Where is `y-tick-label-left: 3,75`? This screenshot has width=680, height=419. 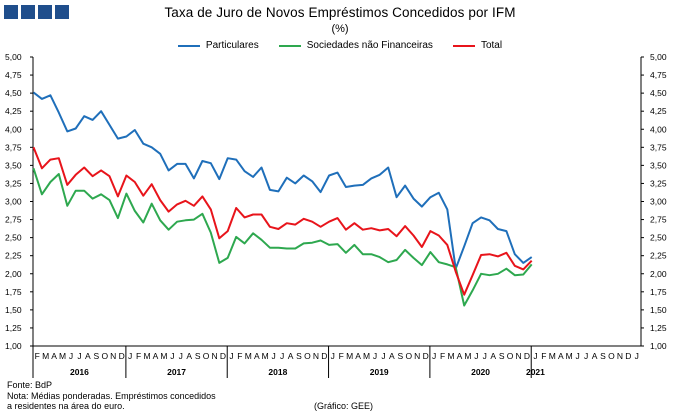
y-tick-label-left: 3,75 is located at coordinates (13, 147).